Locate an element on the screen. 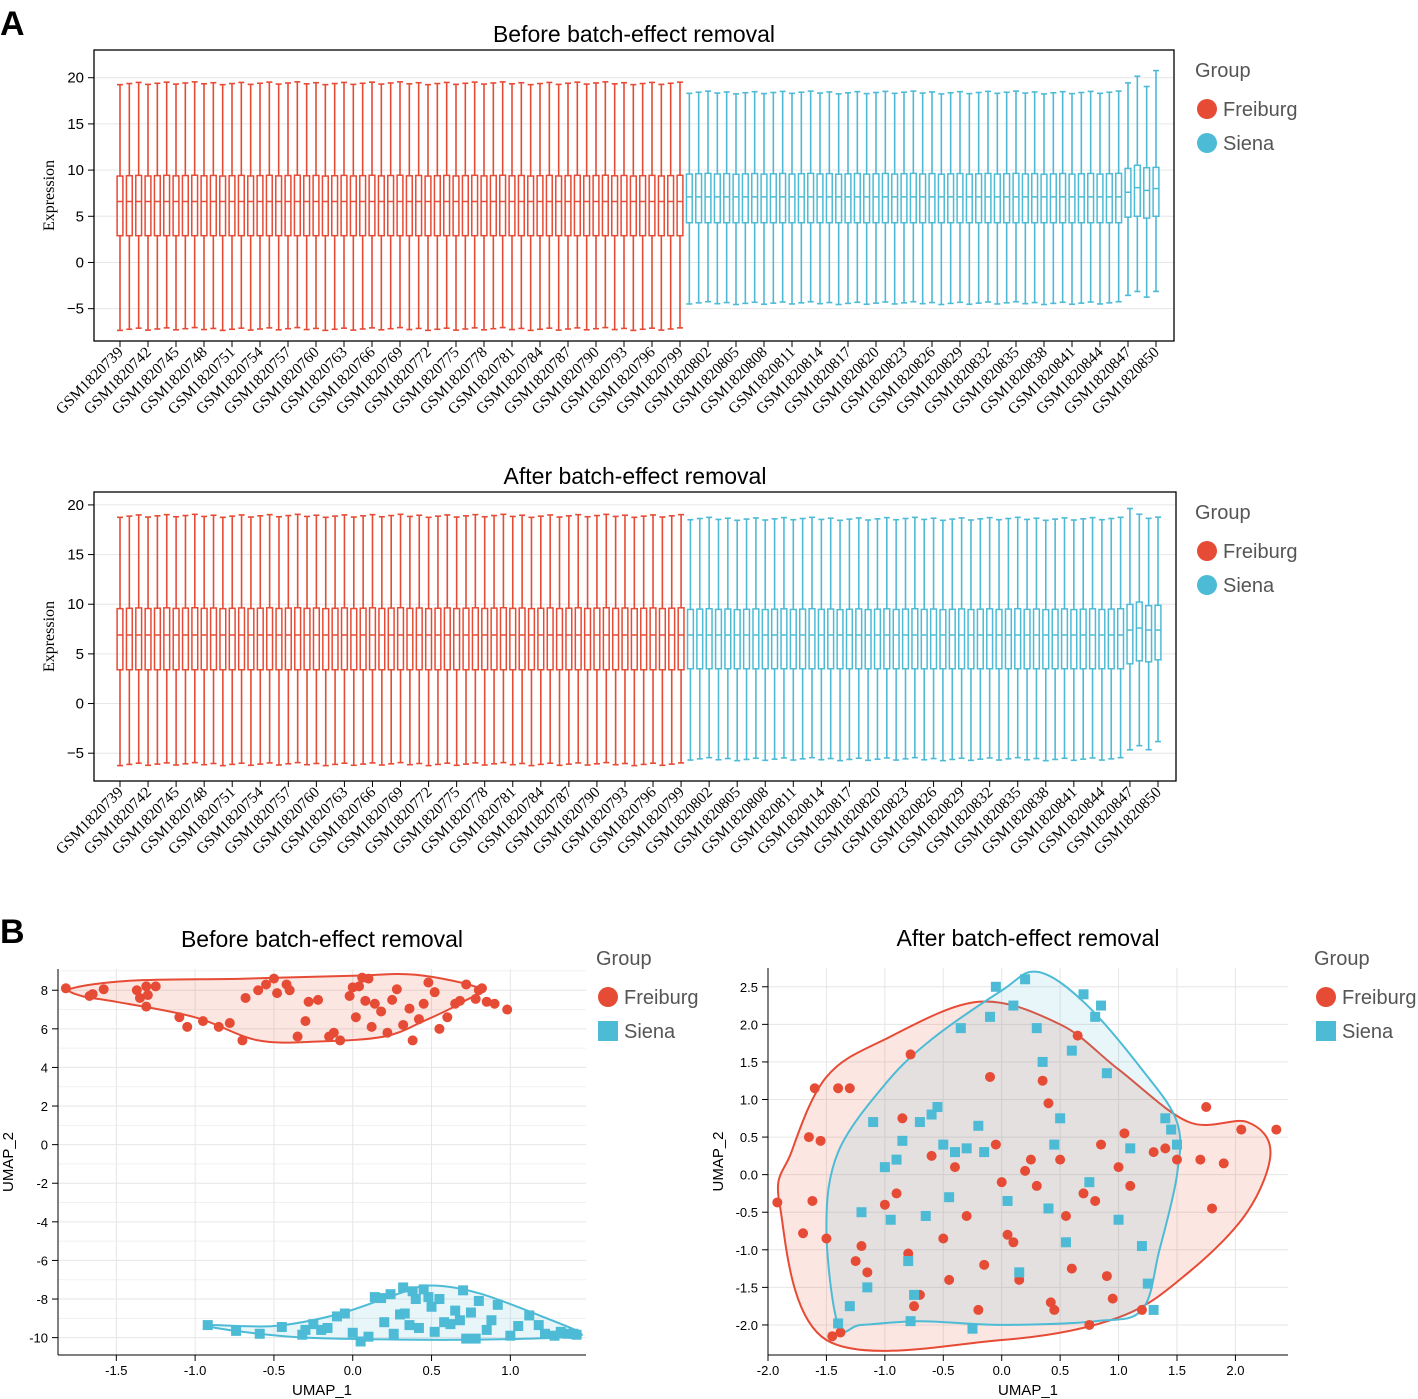  legend-title: Group is located at coordinates (1223, 513).